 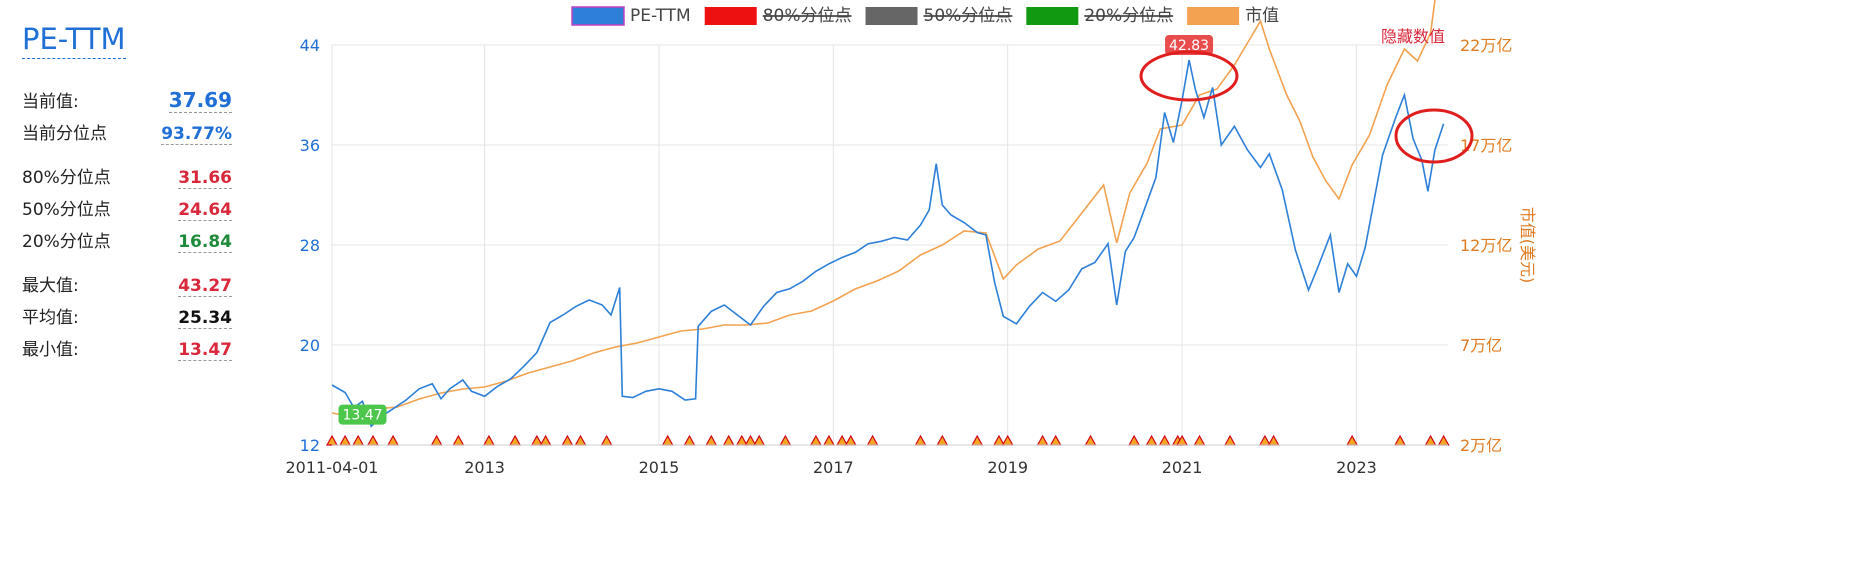 I want to click on y-right-tick: 2万亿, so click(x=1481, y=445).